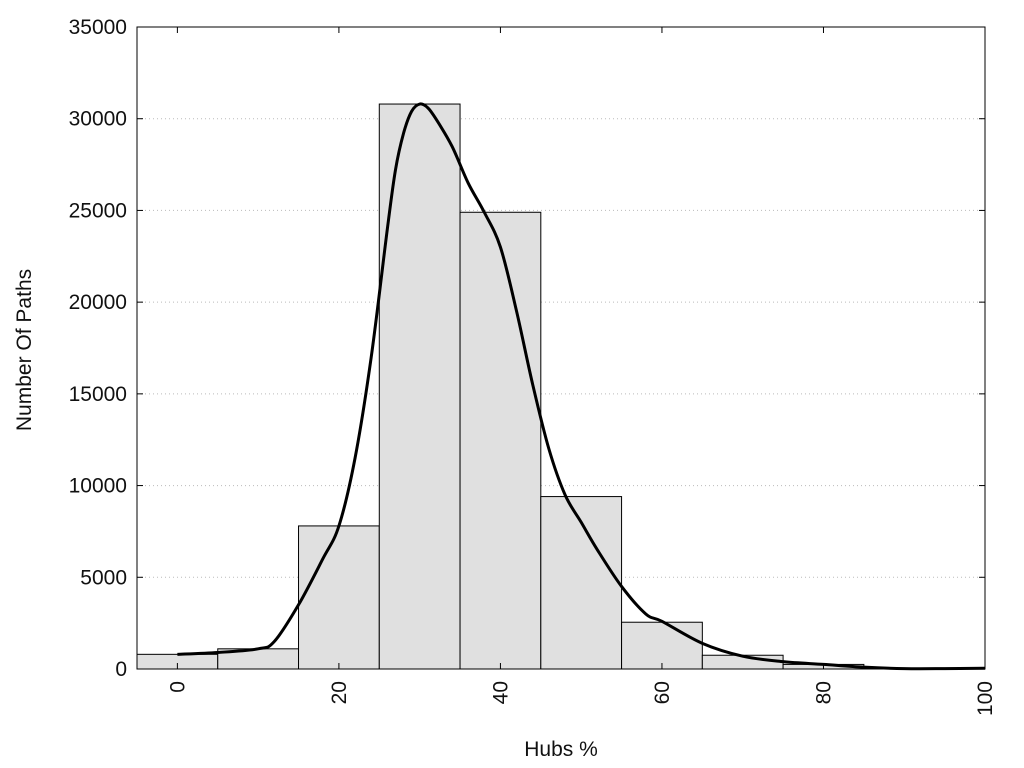  What do you see at coordinates (98, 486) in the screenshot?
I see `y-tick-label: 10000` at bounding box center [98, 486].